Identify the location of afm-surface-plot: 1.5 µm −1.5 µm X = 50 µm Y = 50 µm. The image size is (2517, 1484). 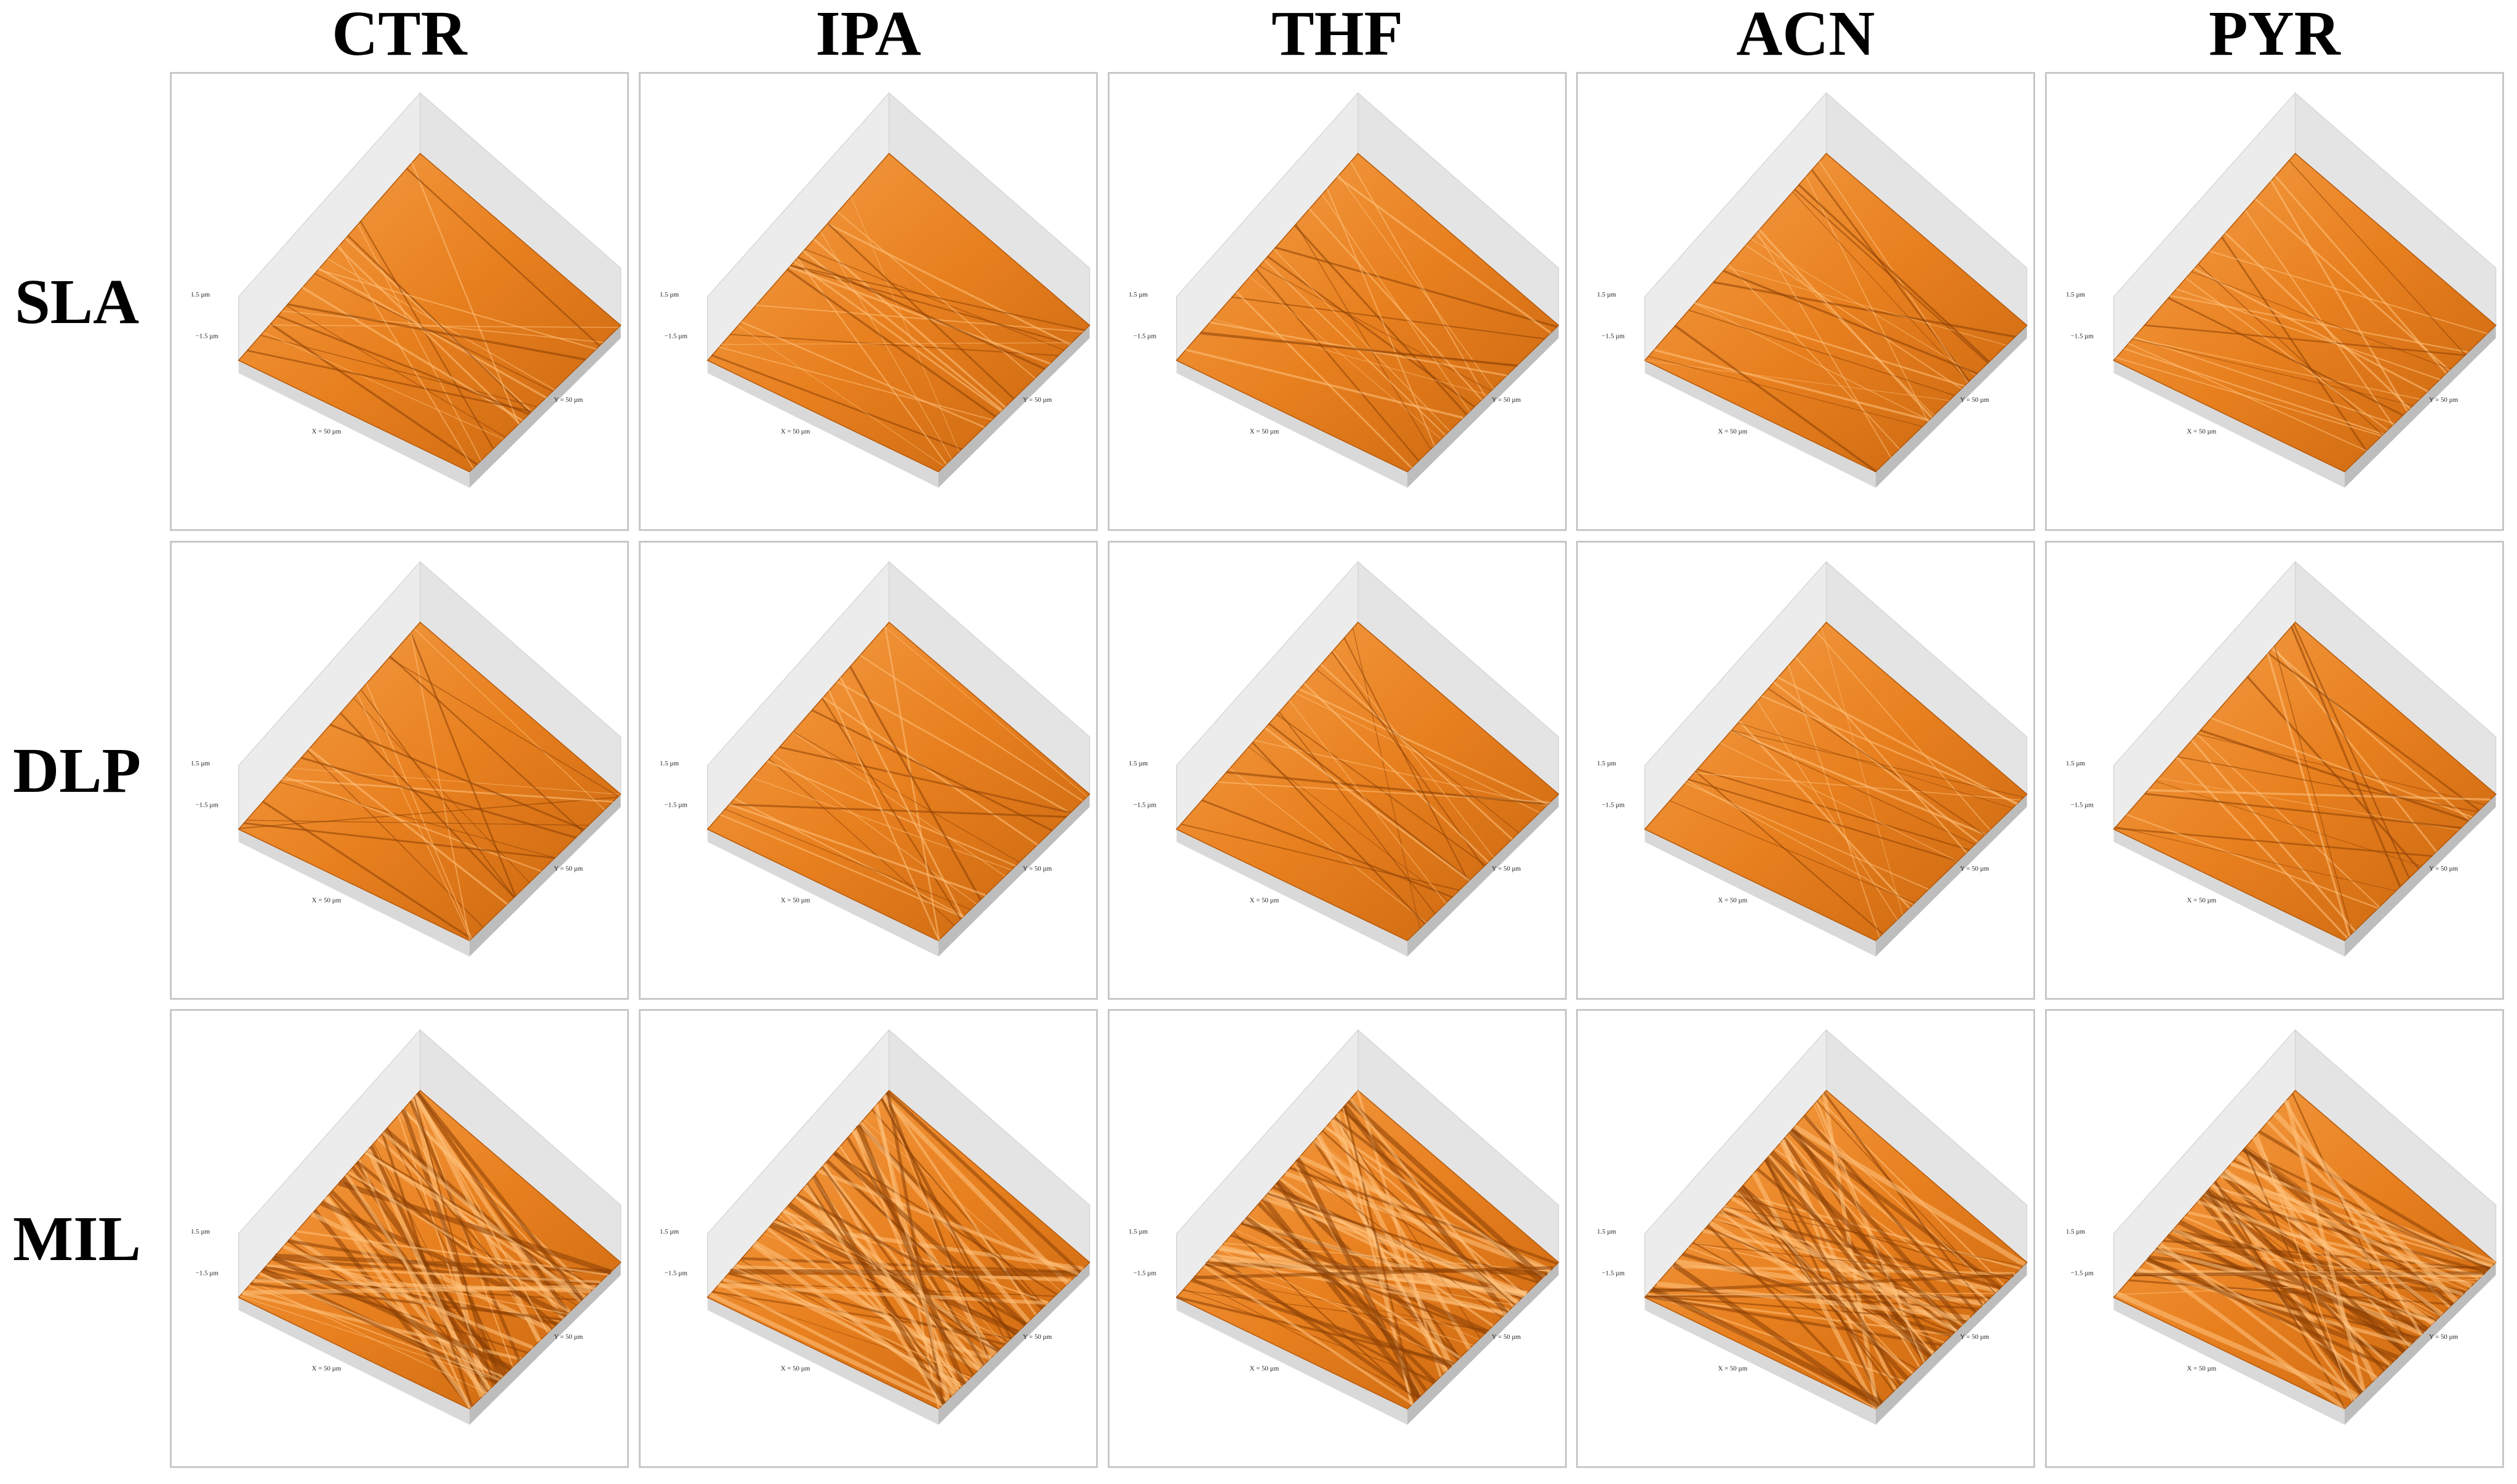
(2281, 290).